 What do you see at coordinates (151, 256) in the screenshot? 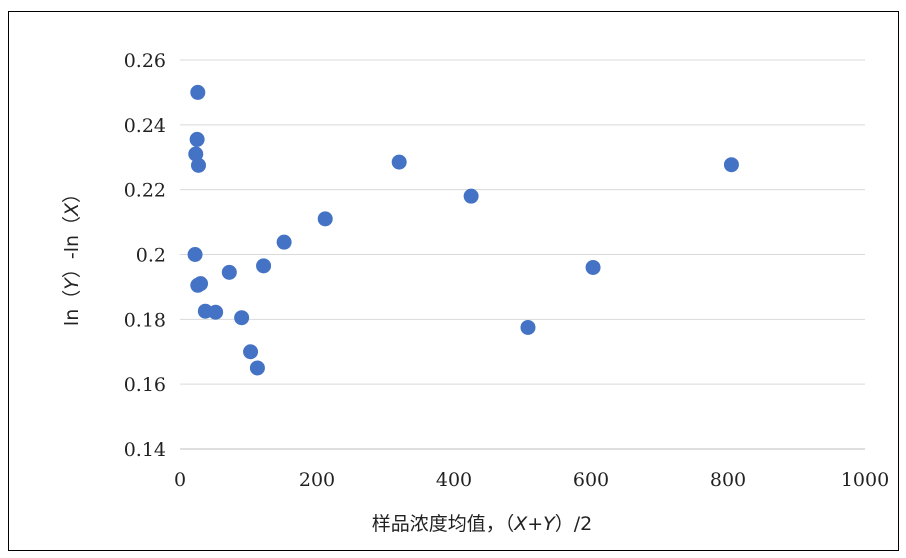
I see `y-tick-label: 0.2` at bounding box center [151, 256].